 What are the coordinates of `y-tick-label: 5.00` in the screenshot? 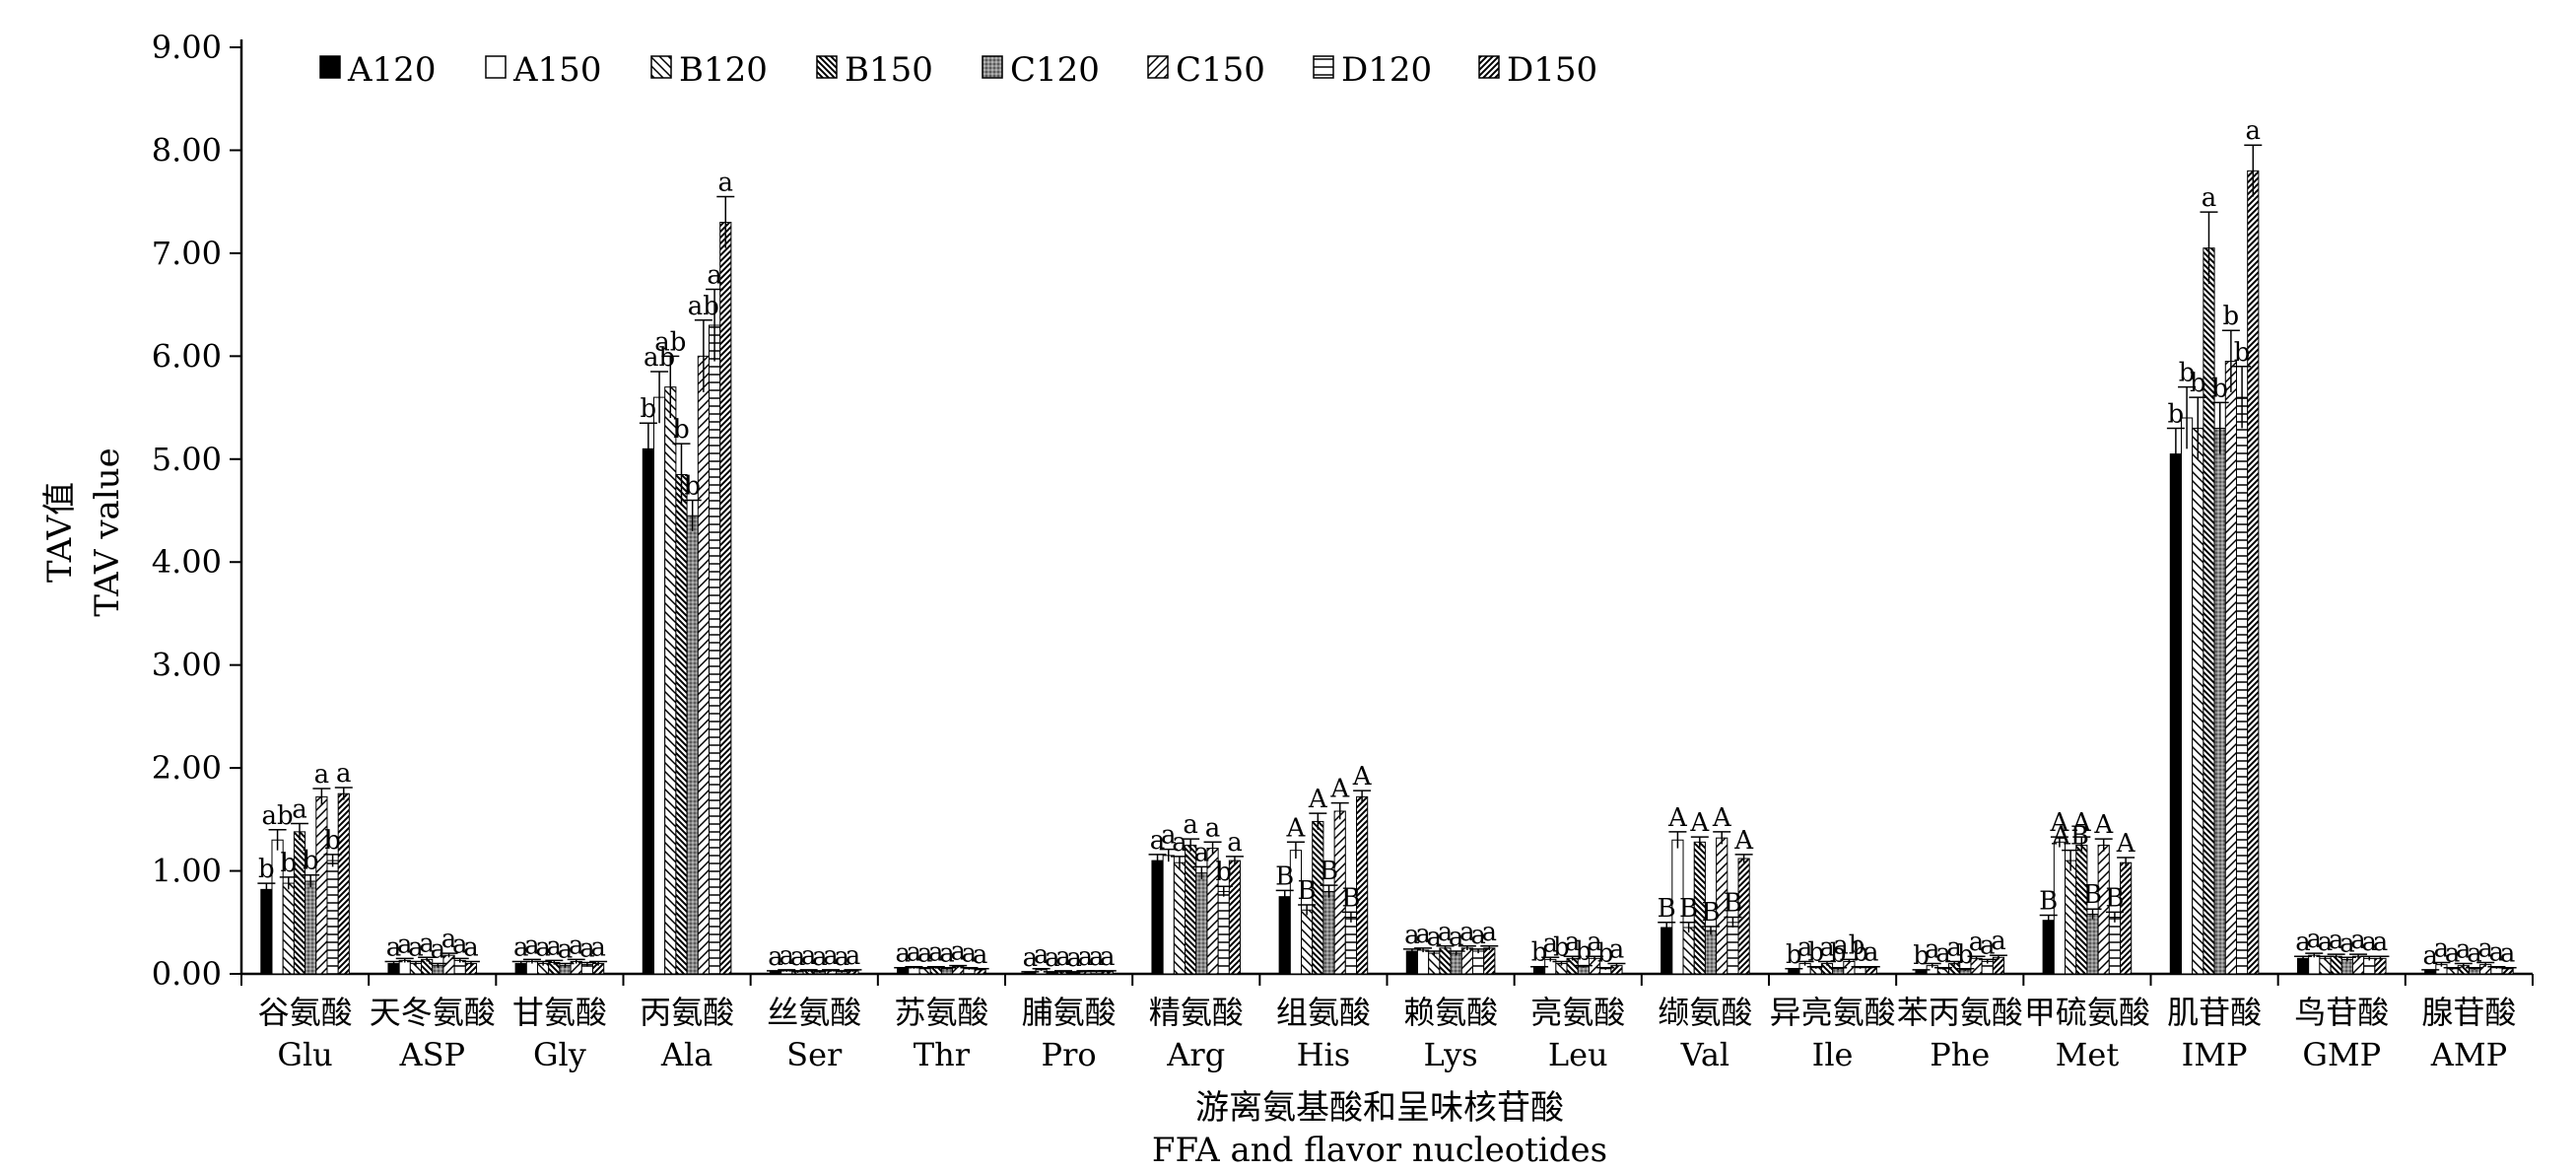 It's located at (187, 459).